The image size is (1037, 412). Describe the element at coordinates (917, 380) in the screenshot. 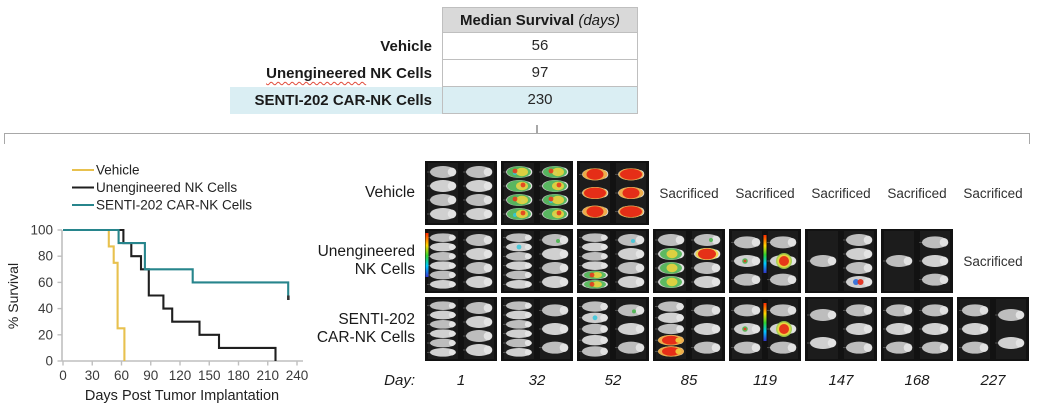

I see `day-number: 168` at that location.